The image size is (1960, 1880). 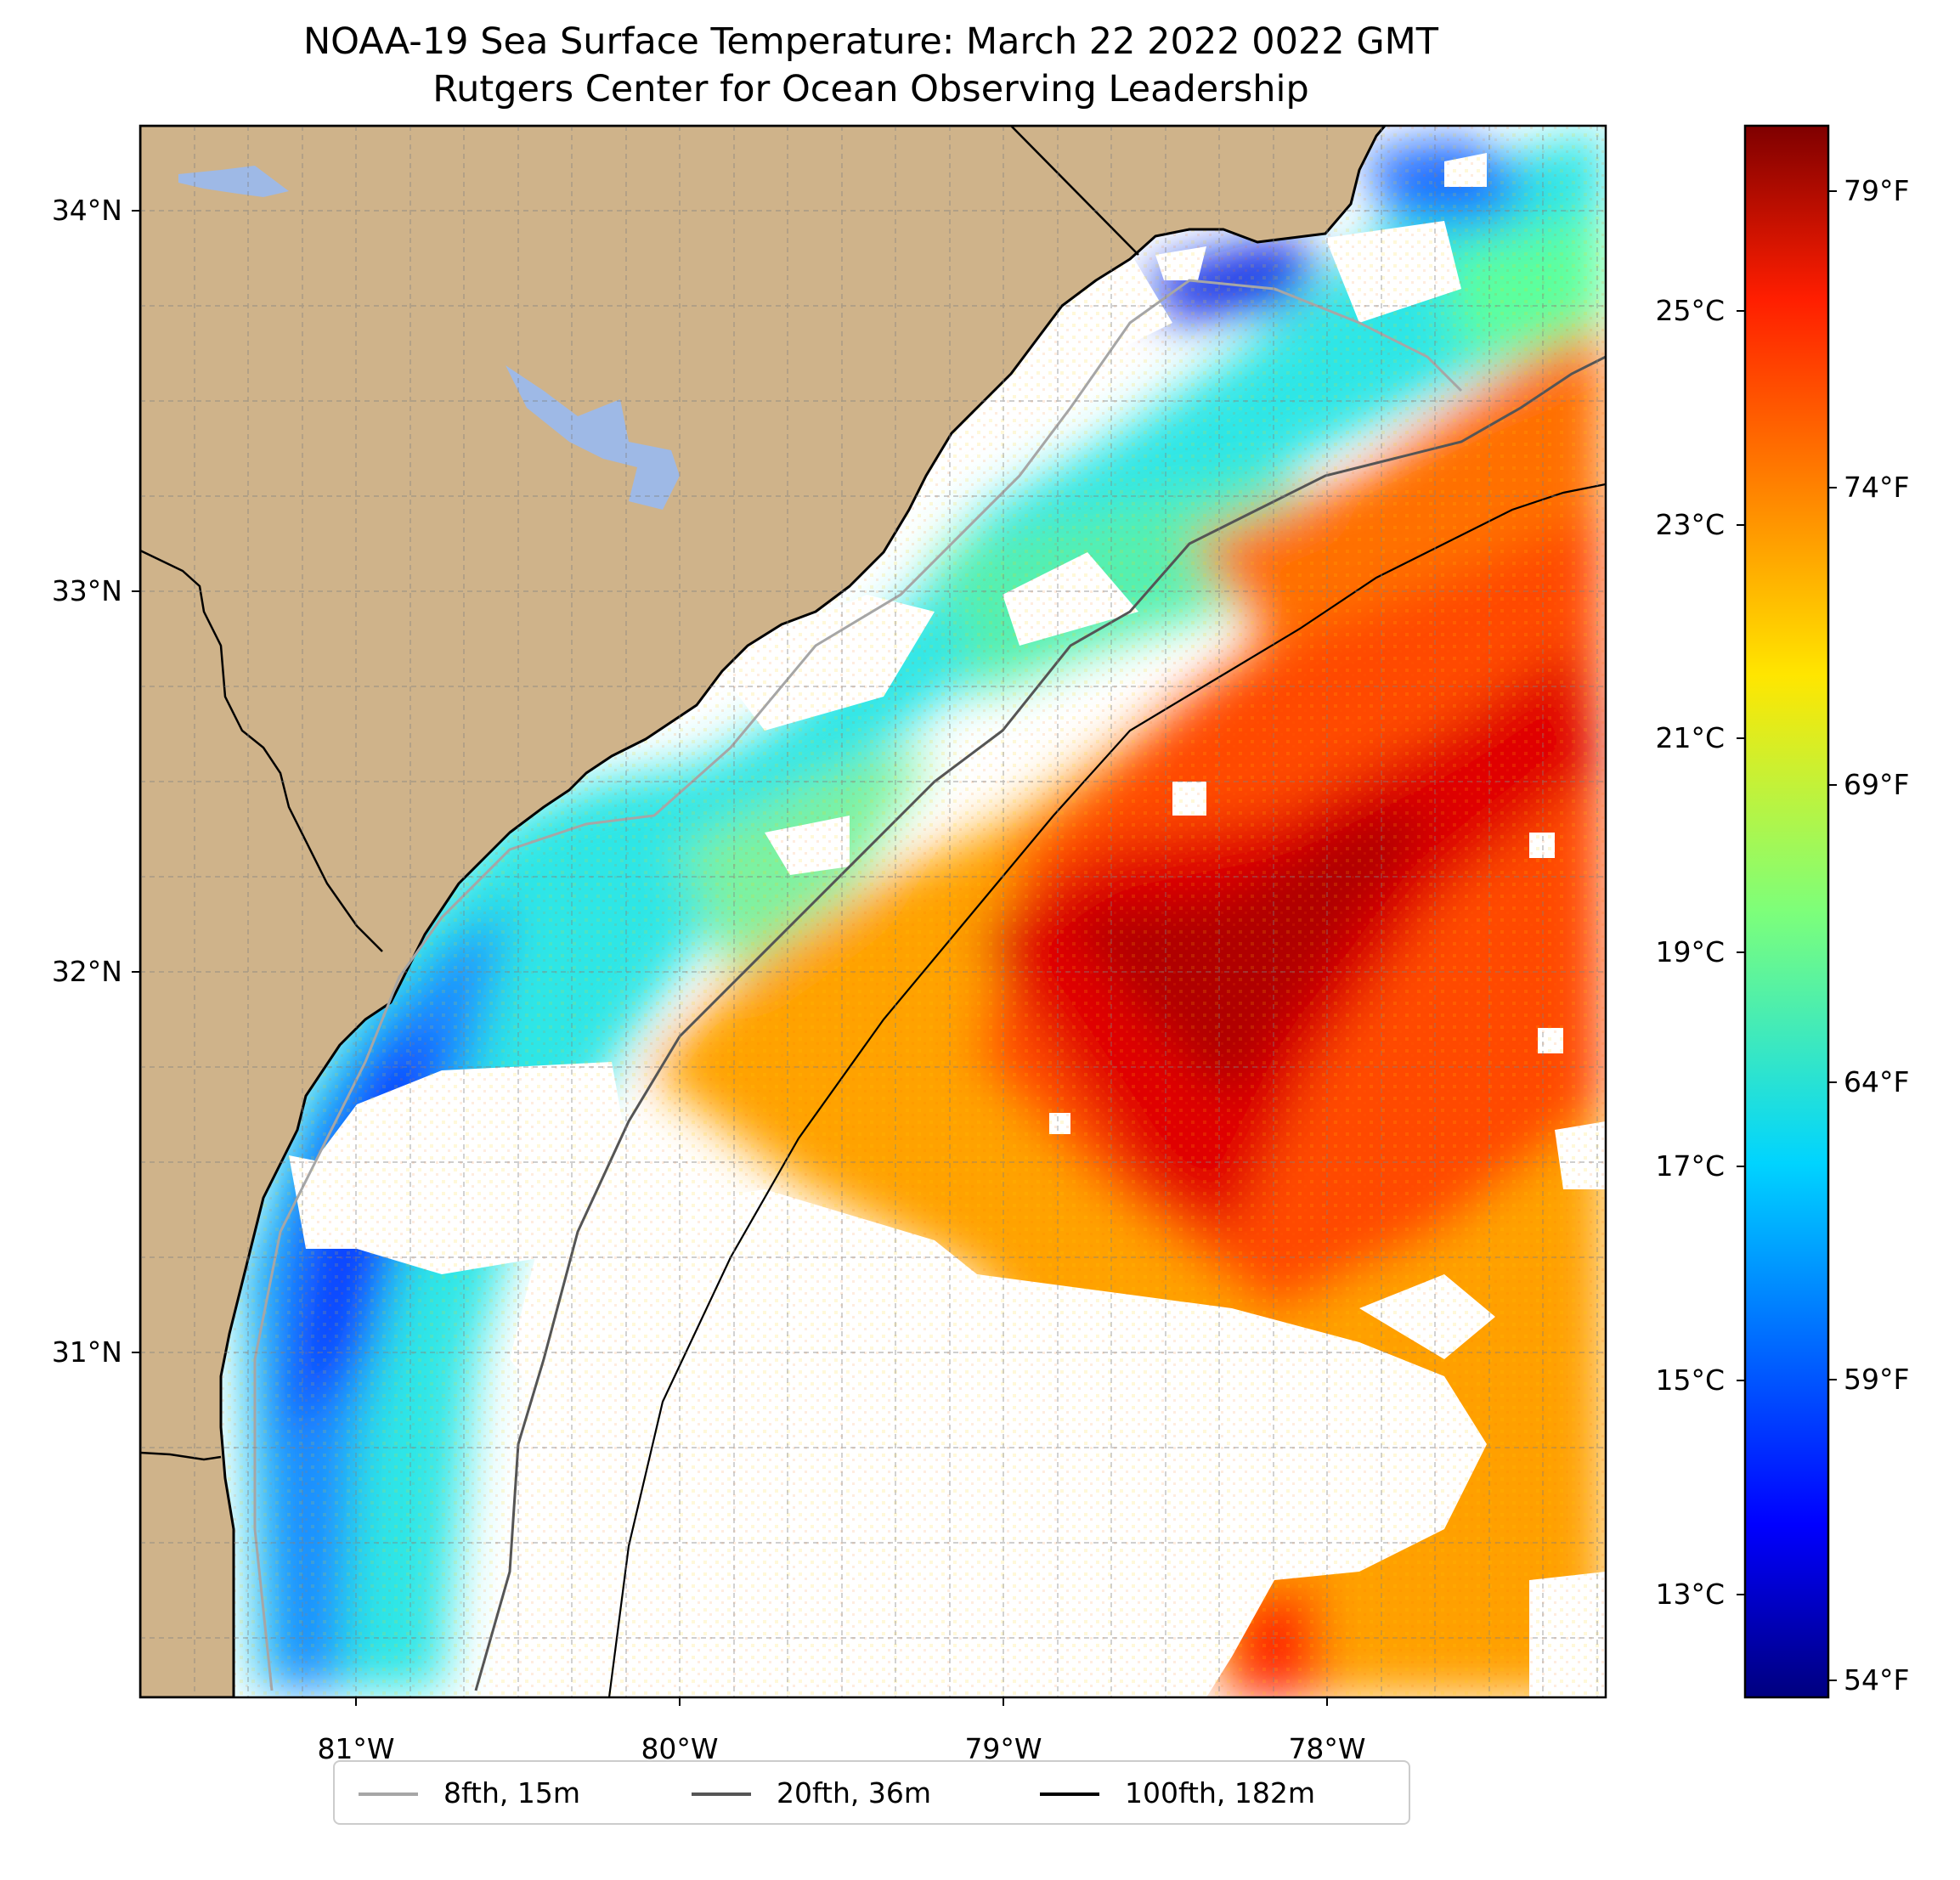 What do you see at coordinates (854, 1793) in the screenshot?
I see `legend-label: 20fth, 36m` at bounding box center [854, 1793].